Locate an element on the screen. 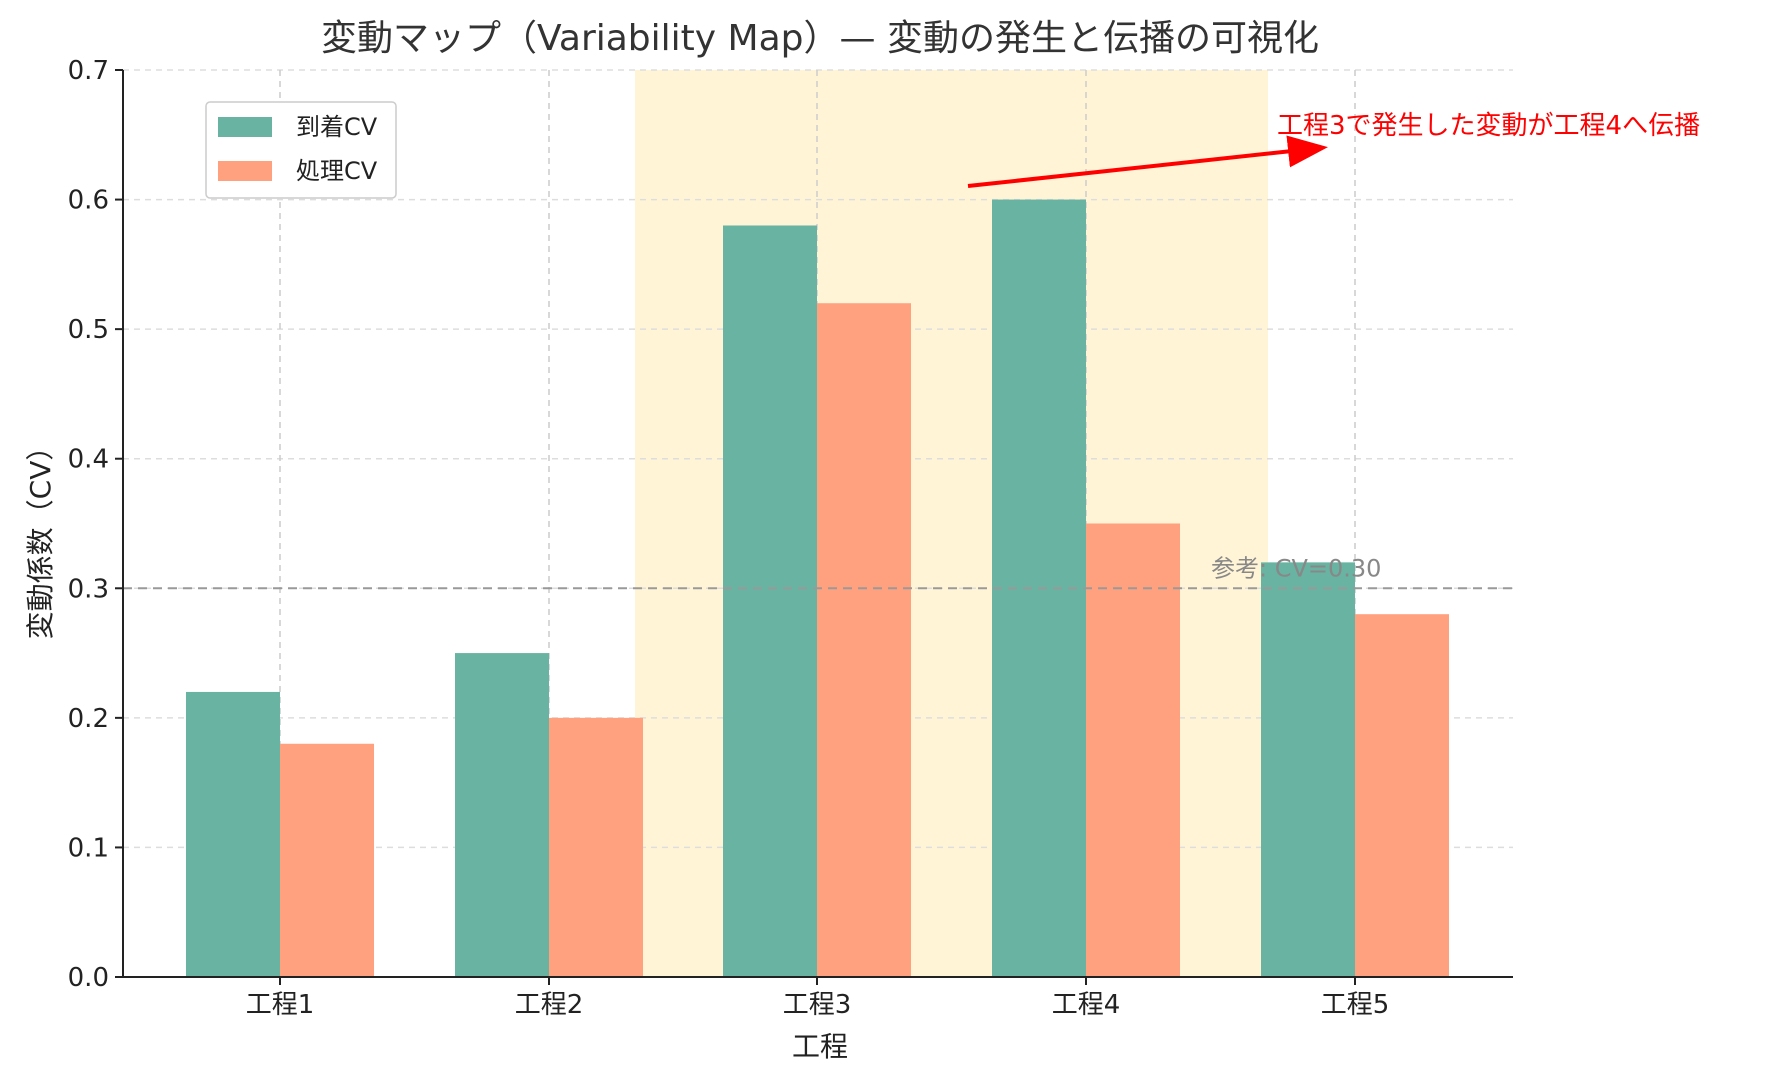  legend-label-arrival: 到着CV is located at coordinates (337, 127).